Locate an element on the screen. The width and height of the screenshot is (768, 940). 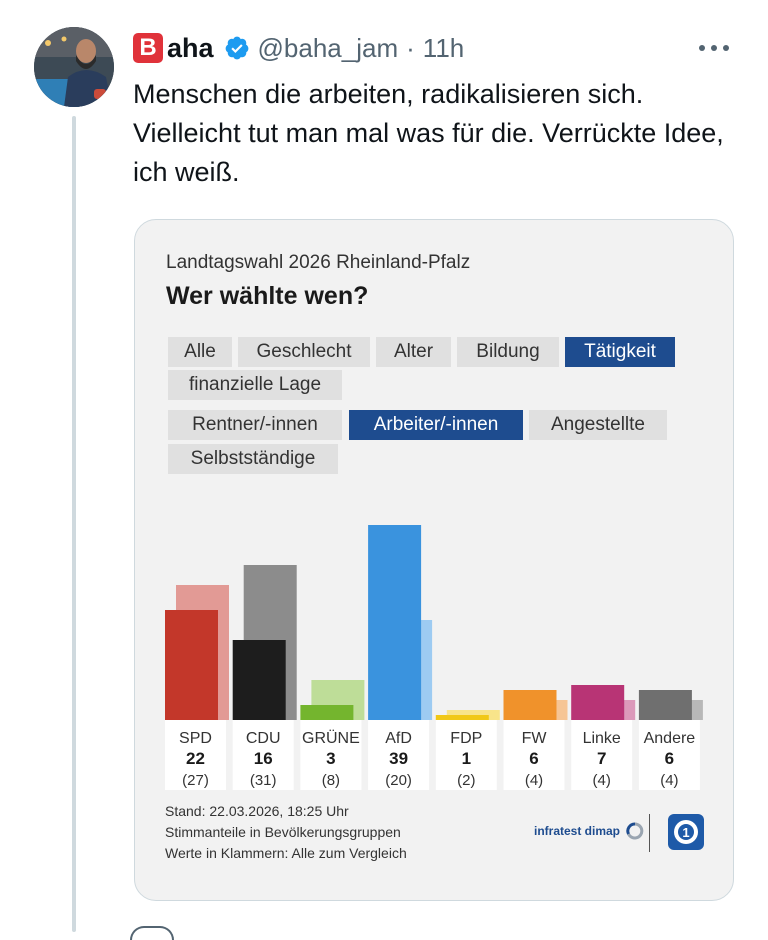
verified-badge-icon is located at coordinates (236, 48).